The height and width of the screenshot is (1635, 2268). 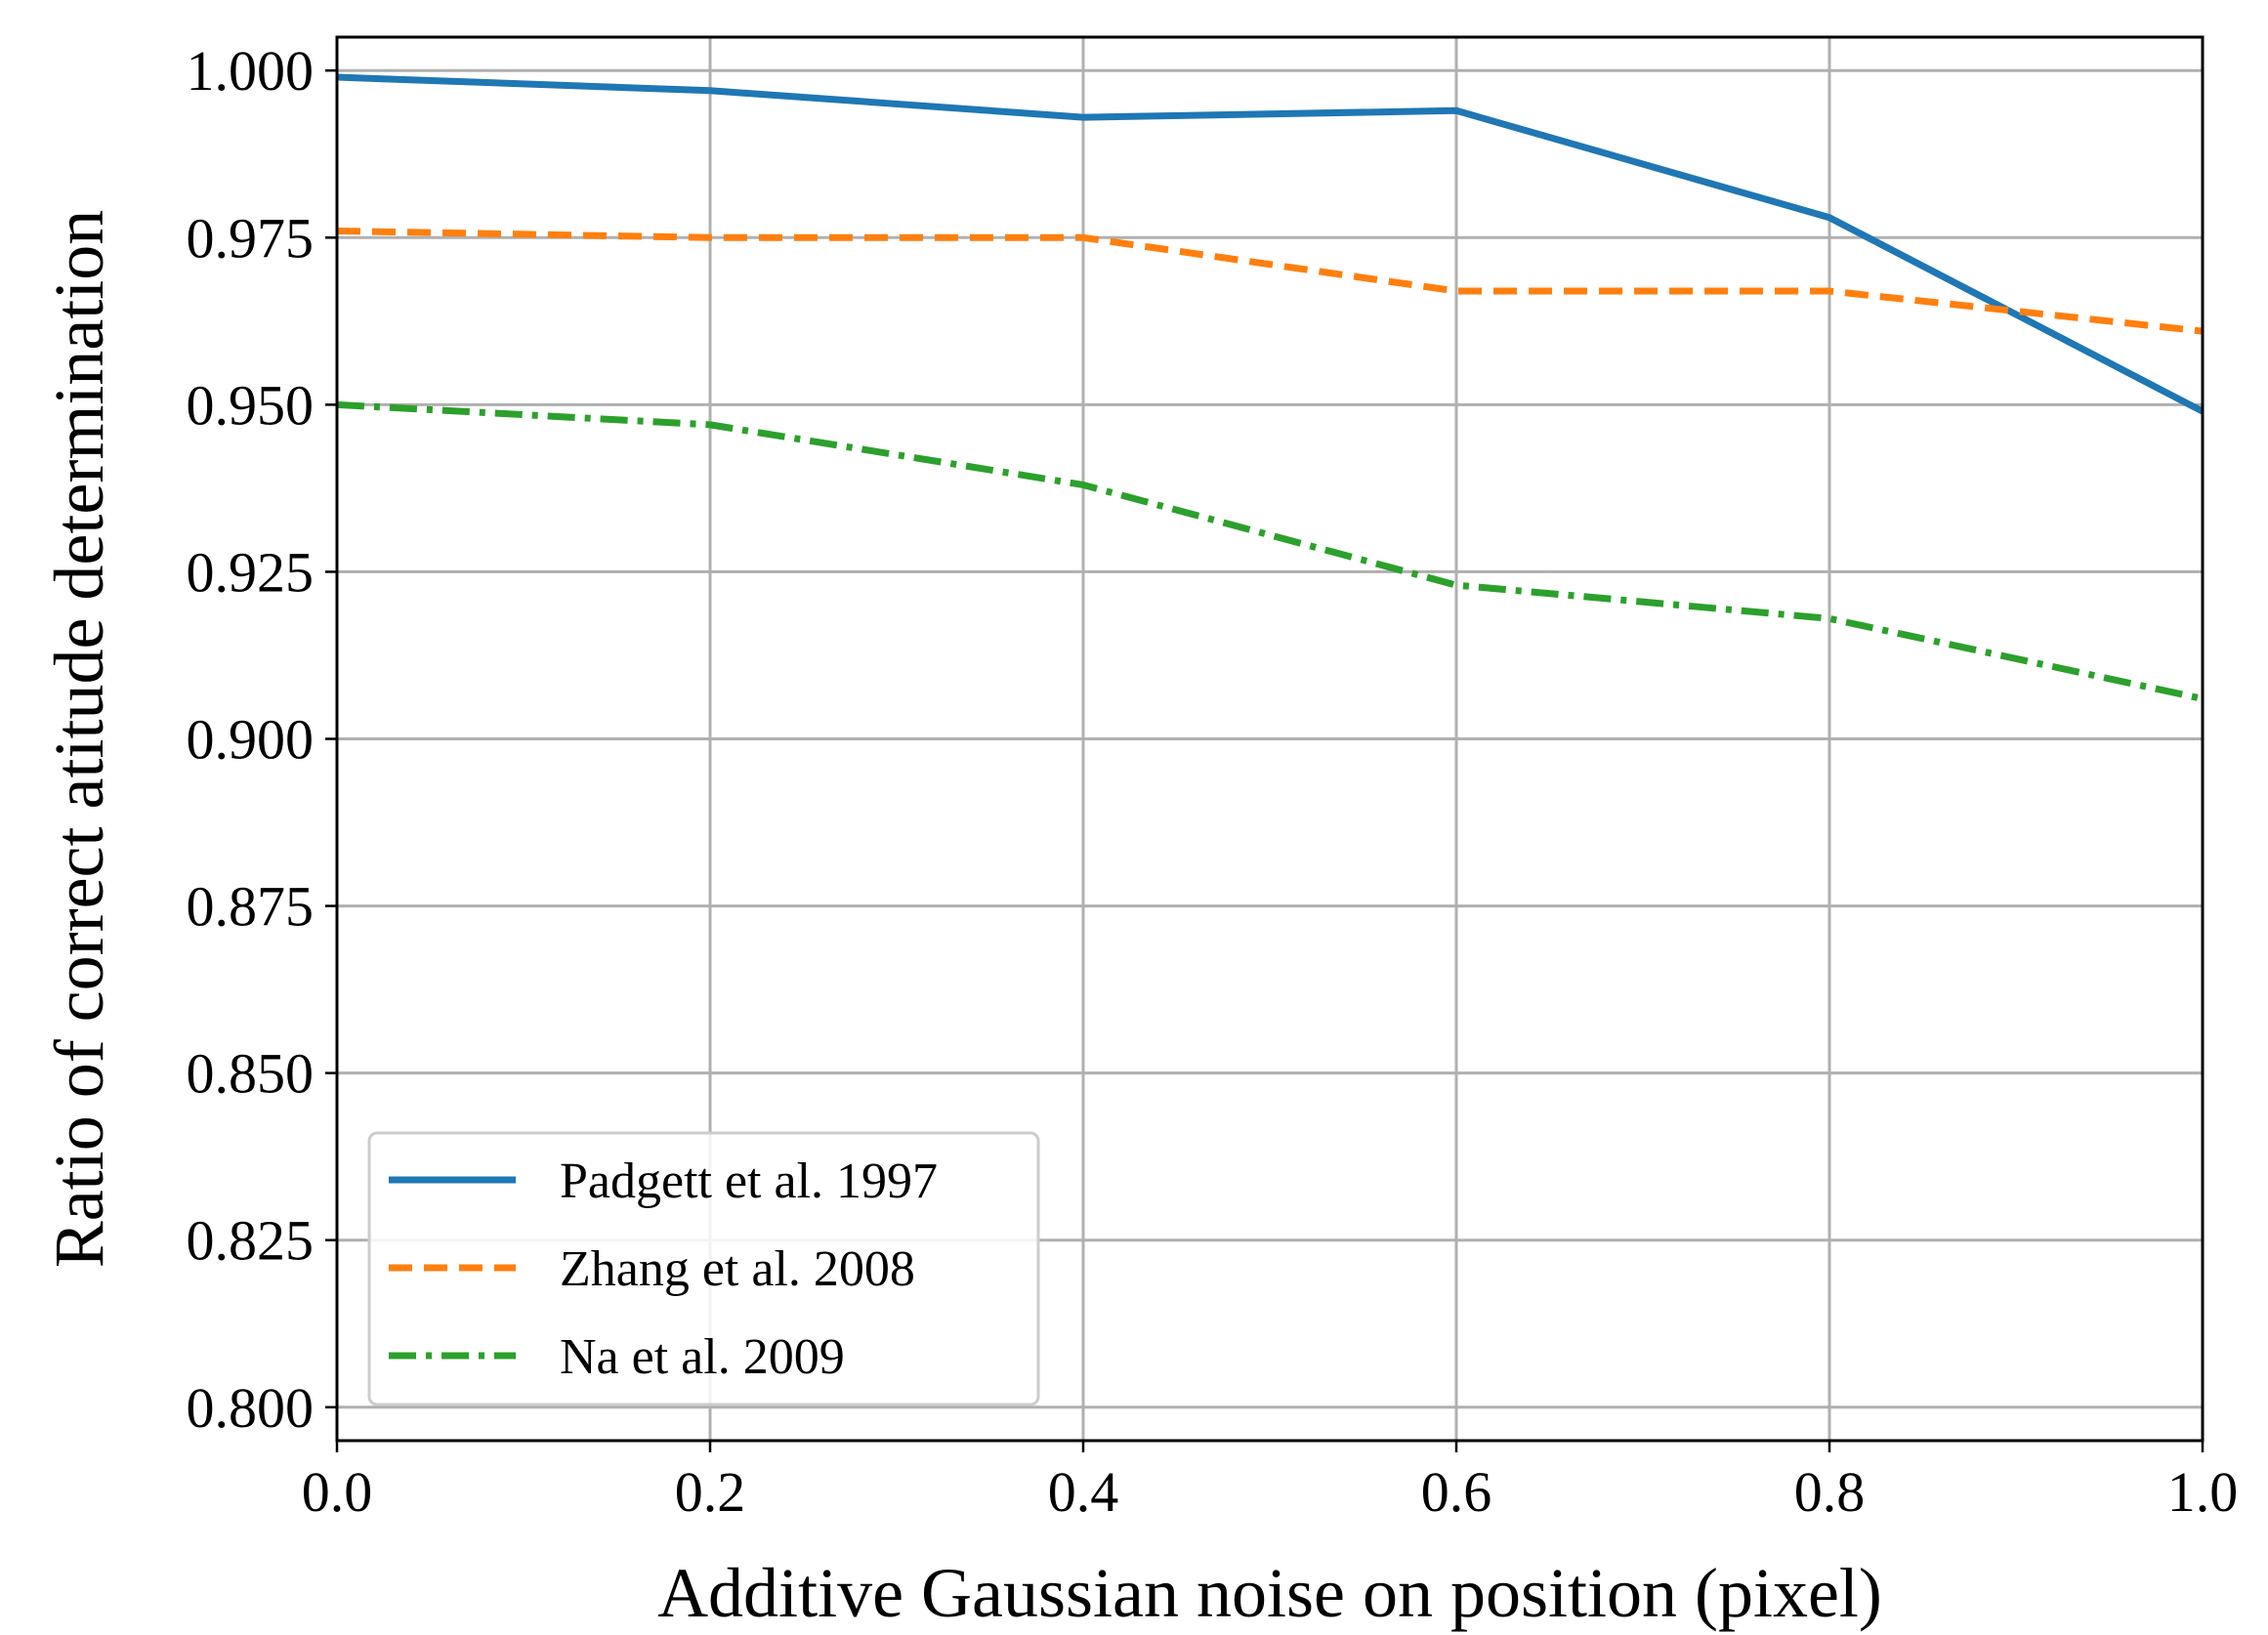 I want to click on x-tick-label: 0.8, so click(x=1830, y=1492).